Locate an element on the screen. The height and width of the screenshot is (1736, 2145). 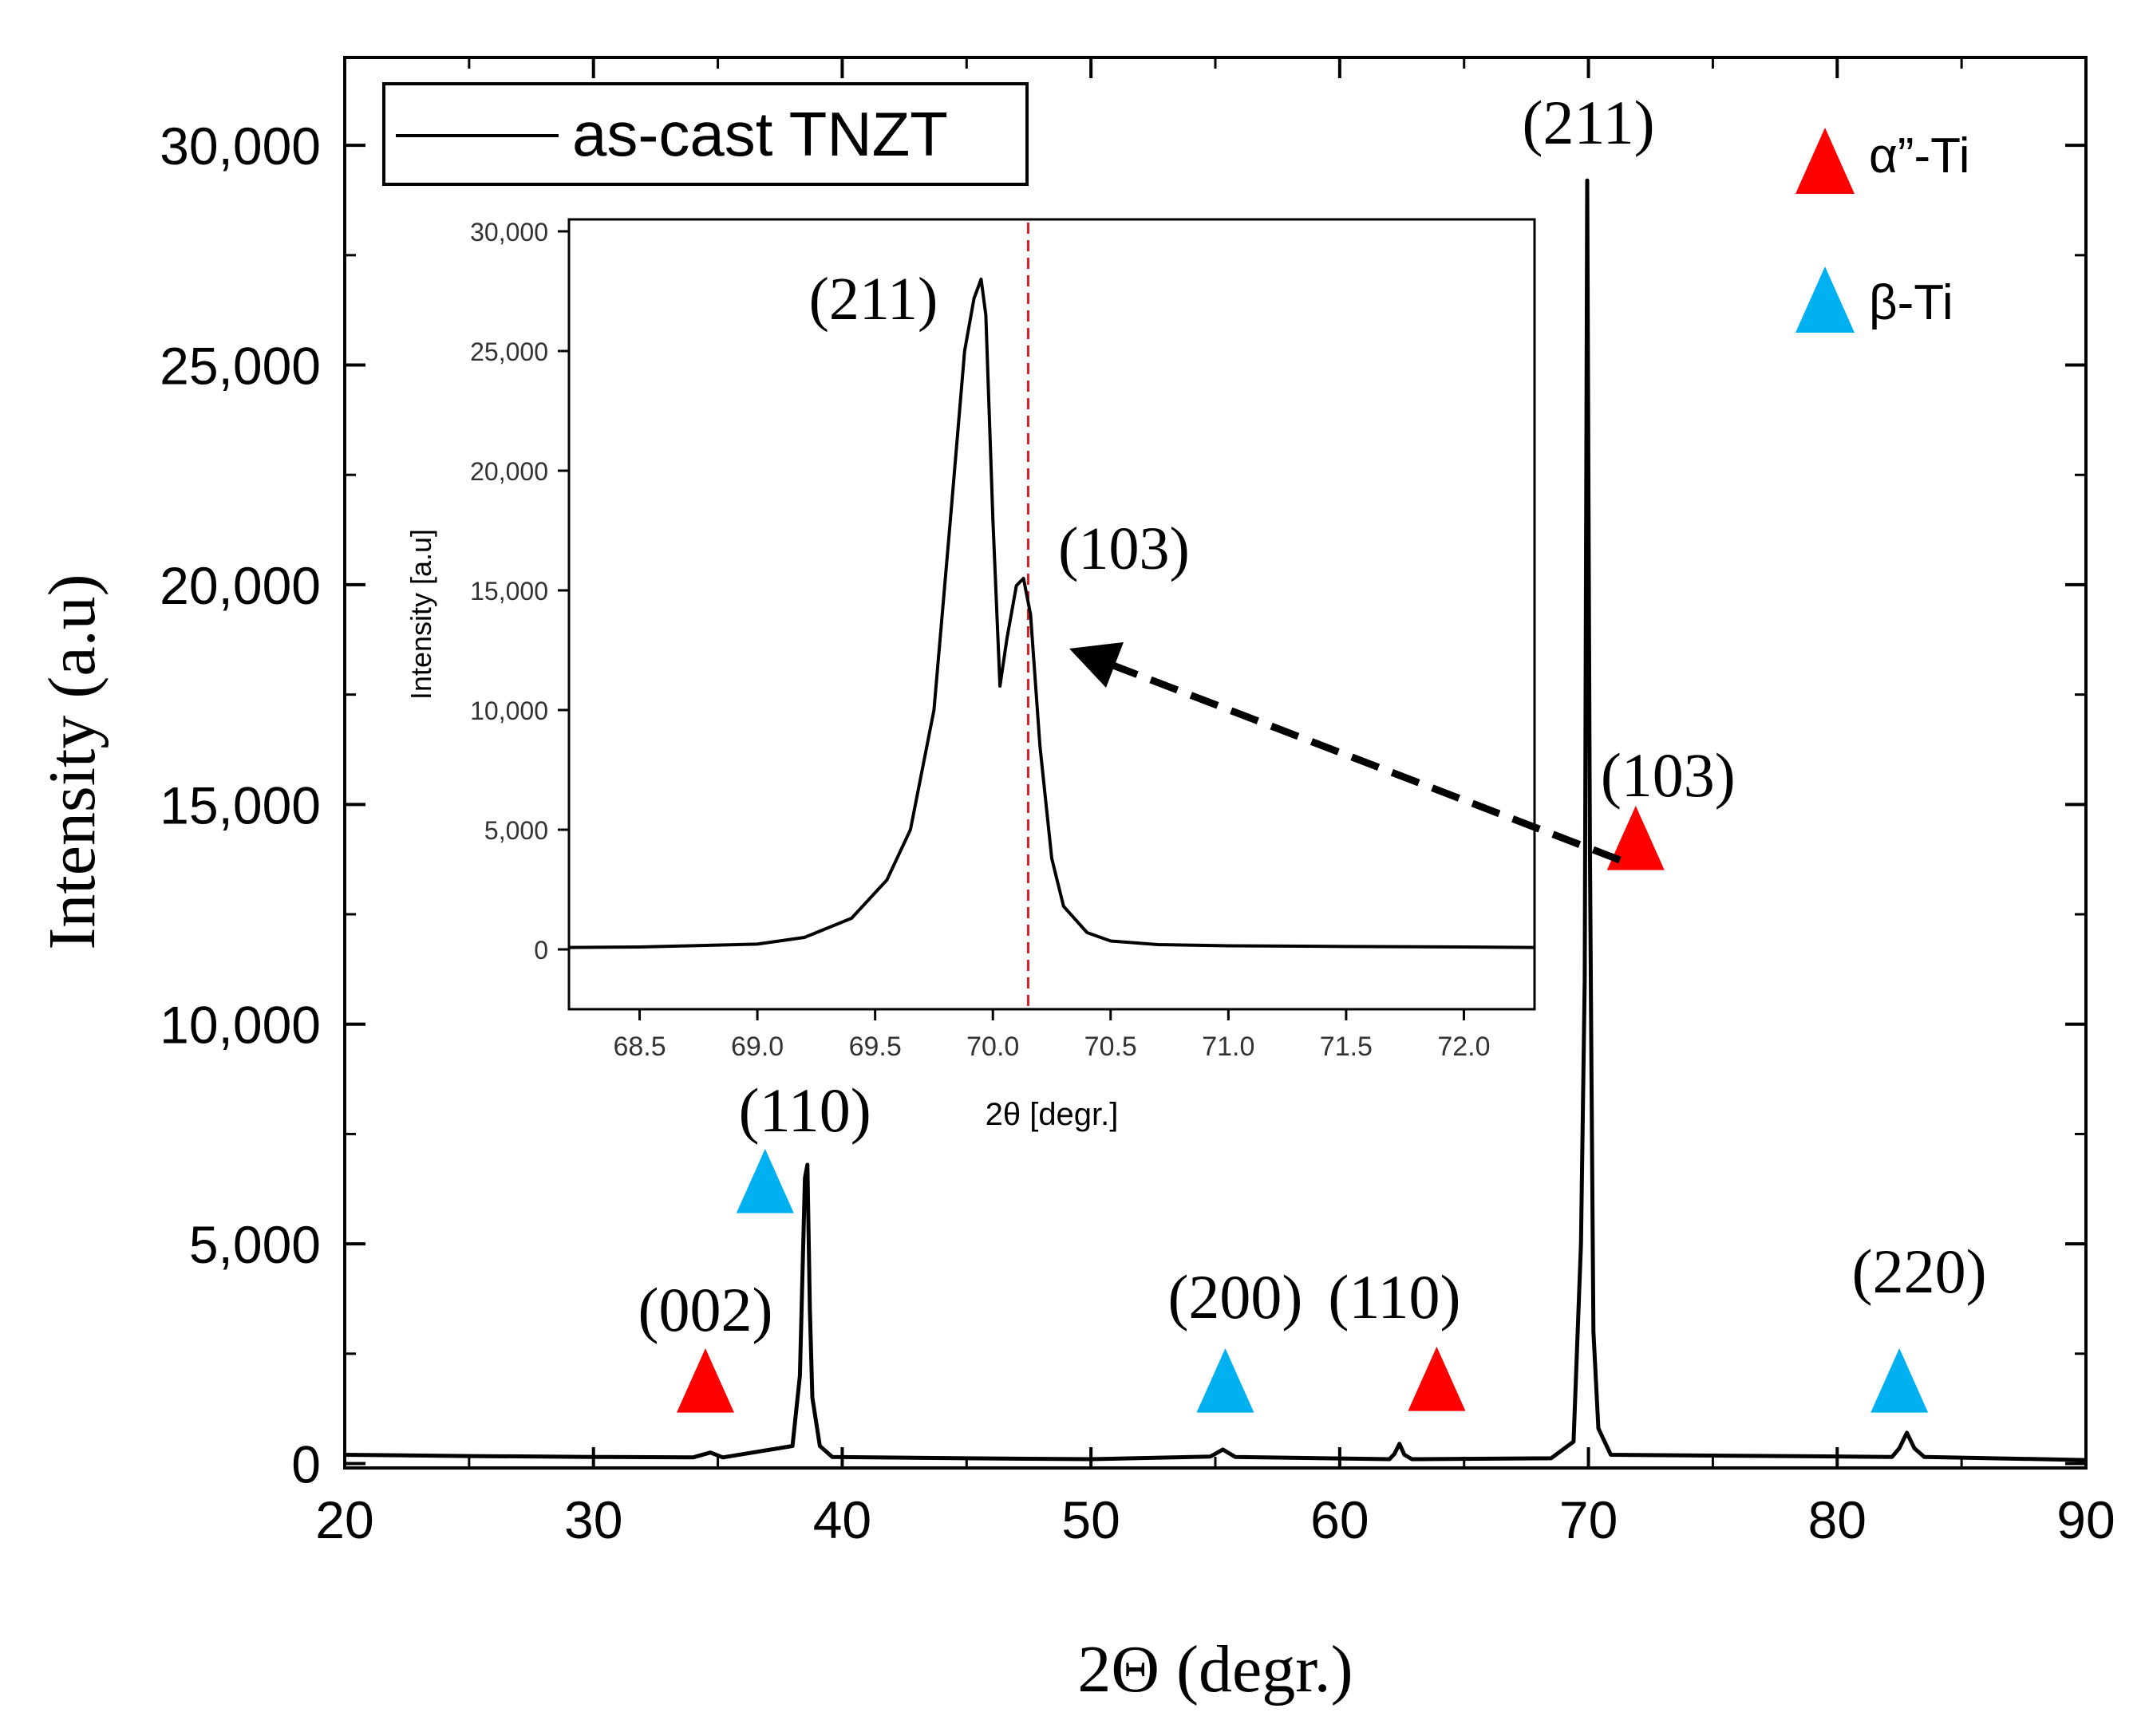
inset-y-tick-label: 0 is located at coordinates (541, 951).